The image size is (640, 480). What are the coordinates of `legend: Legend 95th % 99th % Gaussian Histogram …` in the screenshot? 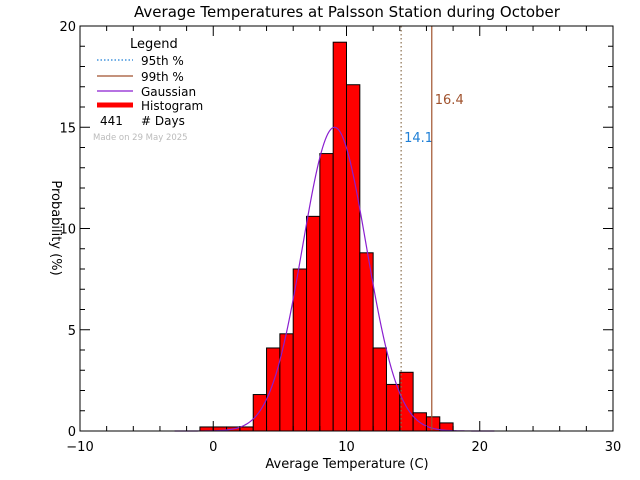 It's located at (148, 90).